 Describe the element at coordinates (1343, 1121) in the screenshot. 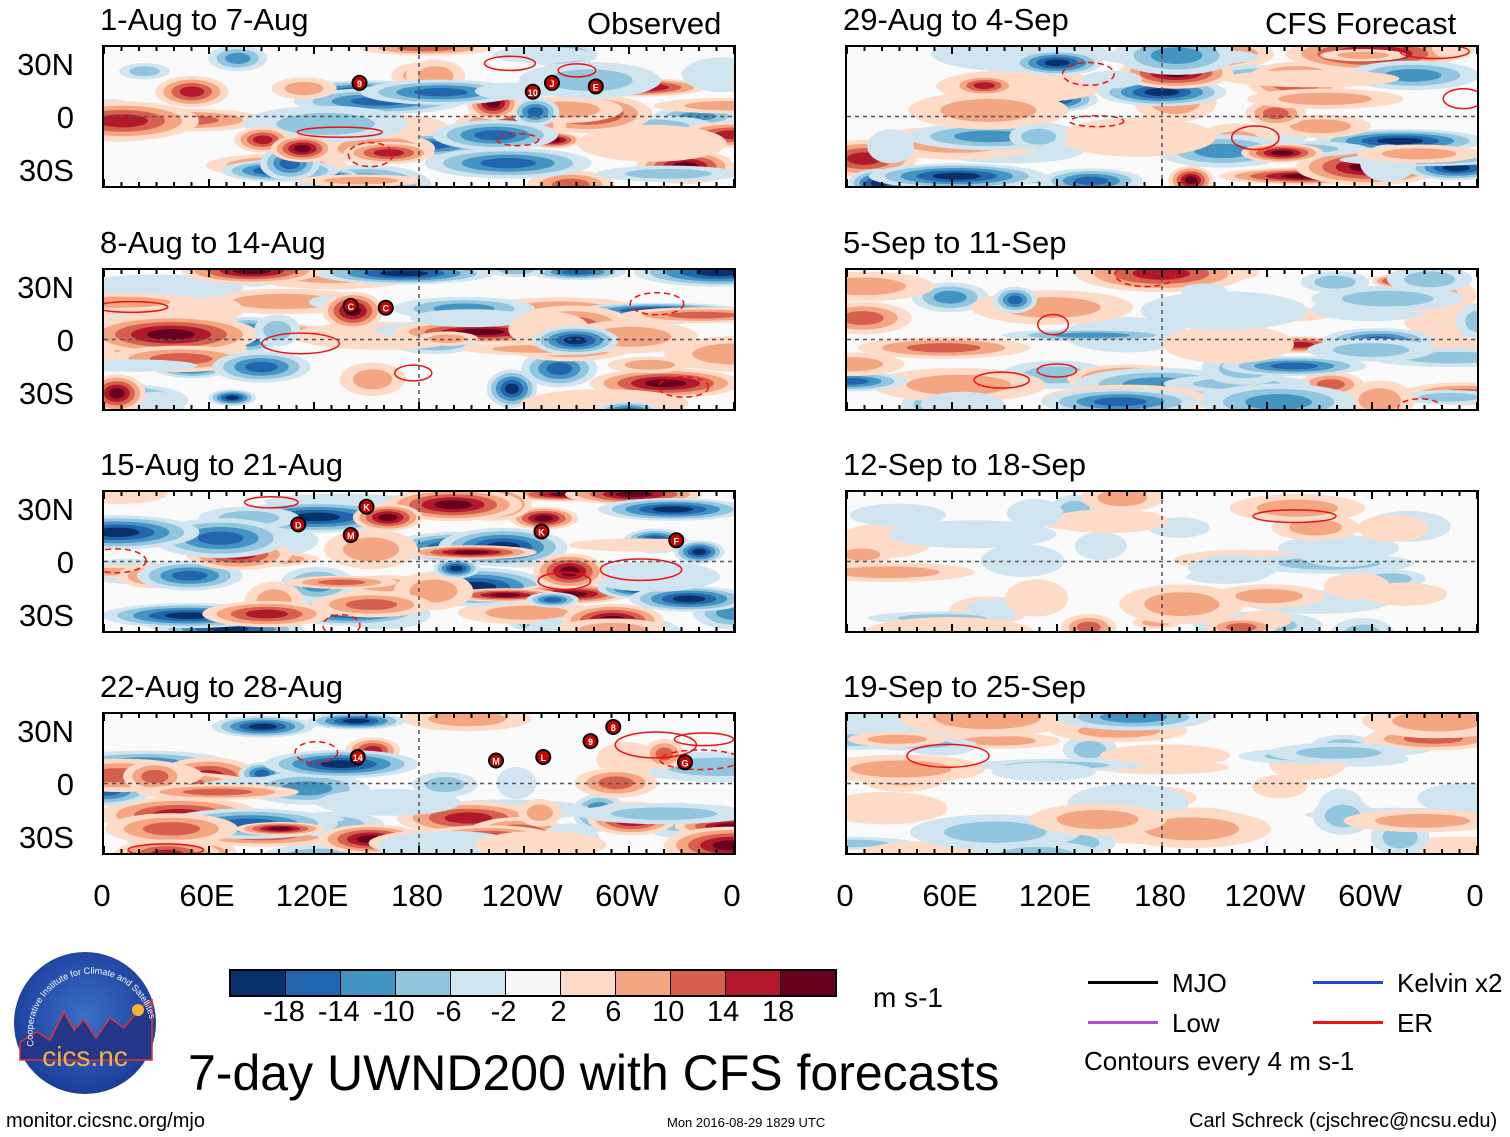

I see `footer-credit: Carl Schreck (cjschrec@ncsu.edu)` at that location.